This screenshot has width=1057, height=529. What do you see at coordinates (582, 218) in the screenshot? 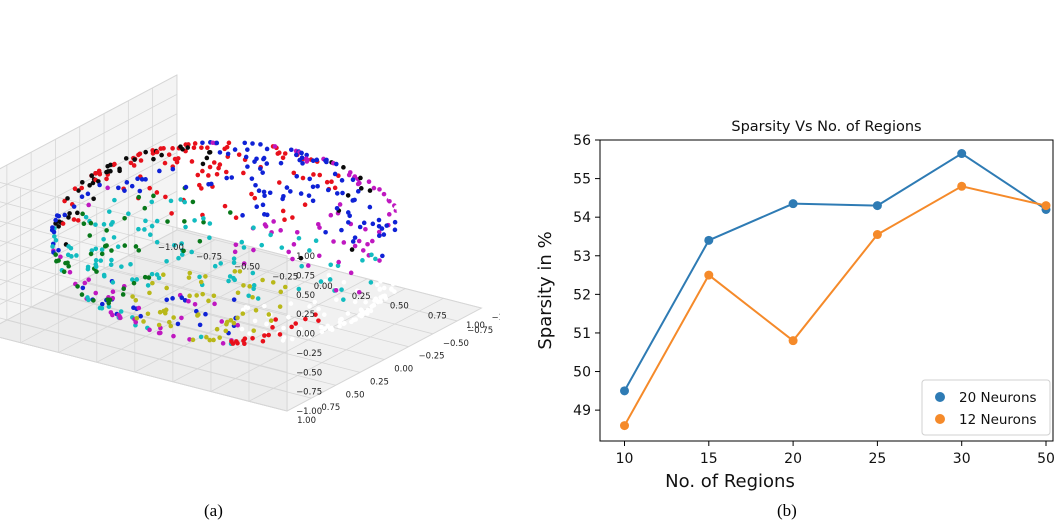
I see `y-tick-label: 54` at bounding box center [582, 218].